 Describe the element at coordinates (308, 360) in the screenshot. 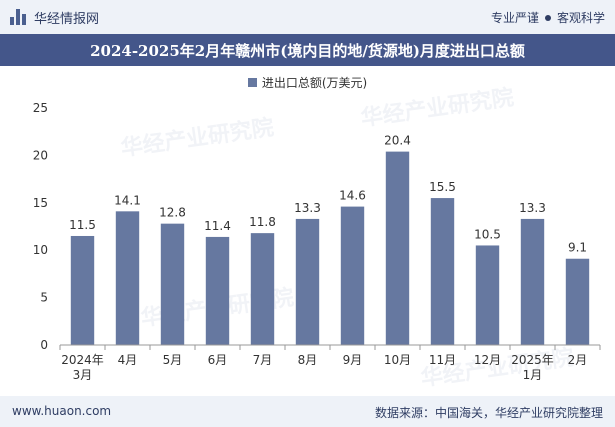

I see `x-tick-label: 8月` at that location.